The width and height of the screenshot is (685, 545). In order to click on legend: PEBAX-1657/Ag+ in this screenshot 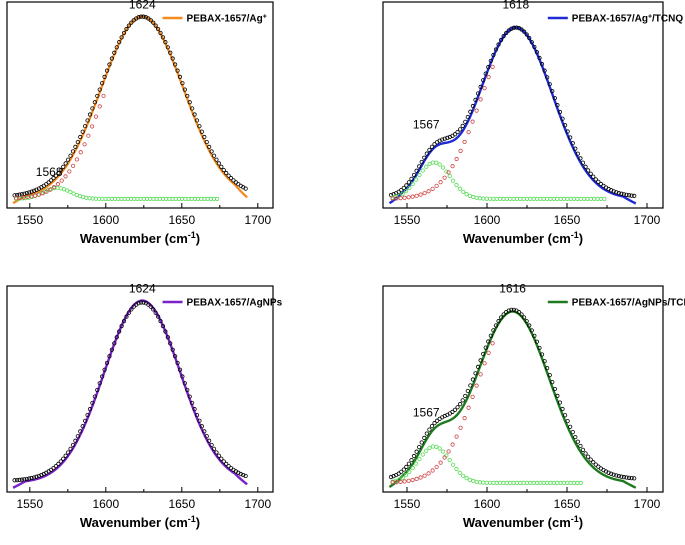, I will do `click(214, 19)`.